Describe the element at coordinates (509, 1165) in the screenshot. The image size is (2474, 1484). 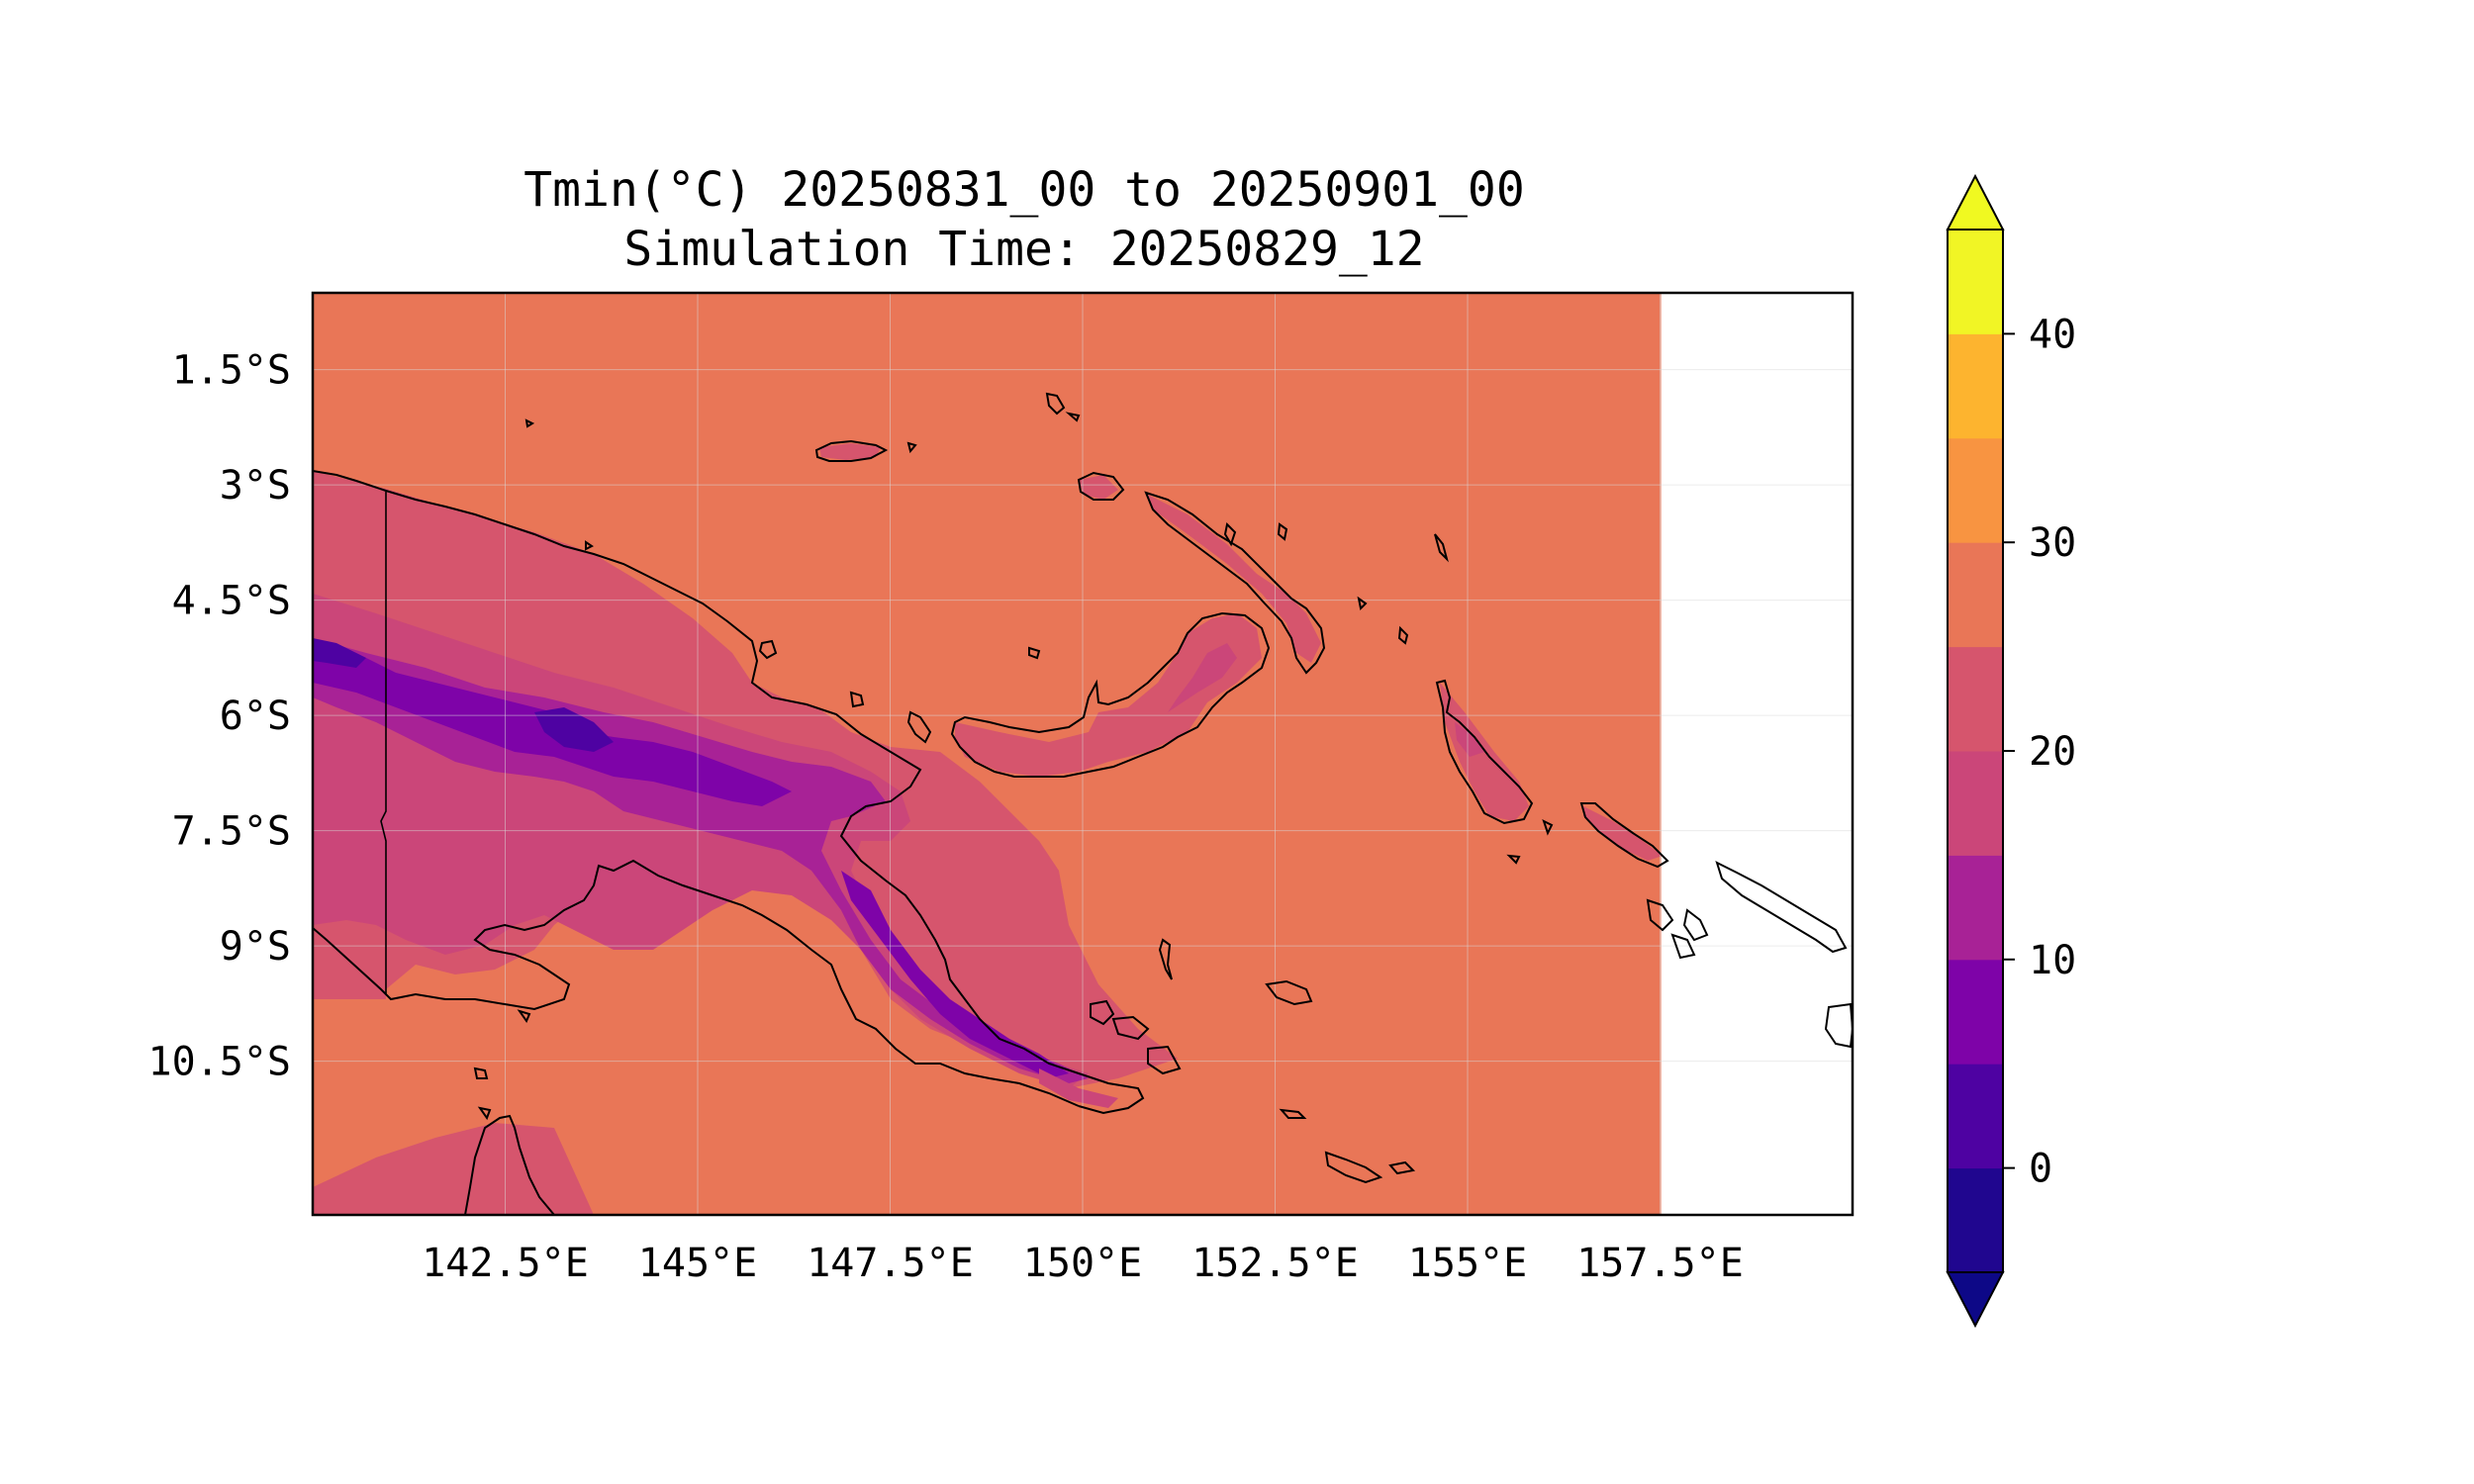
I see `coast-cape-york` at that location.